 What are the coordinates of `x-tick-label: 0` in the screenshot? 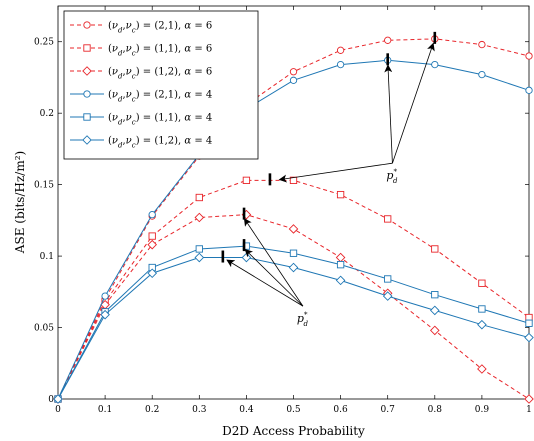 It's located at (58, 410).